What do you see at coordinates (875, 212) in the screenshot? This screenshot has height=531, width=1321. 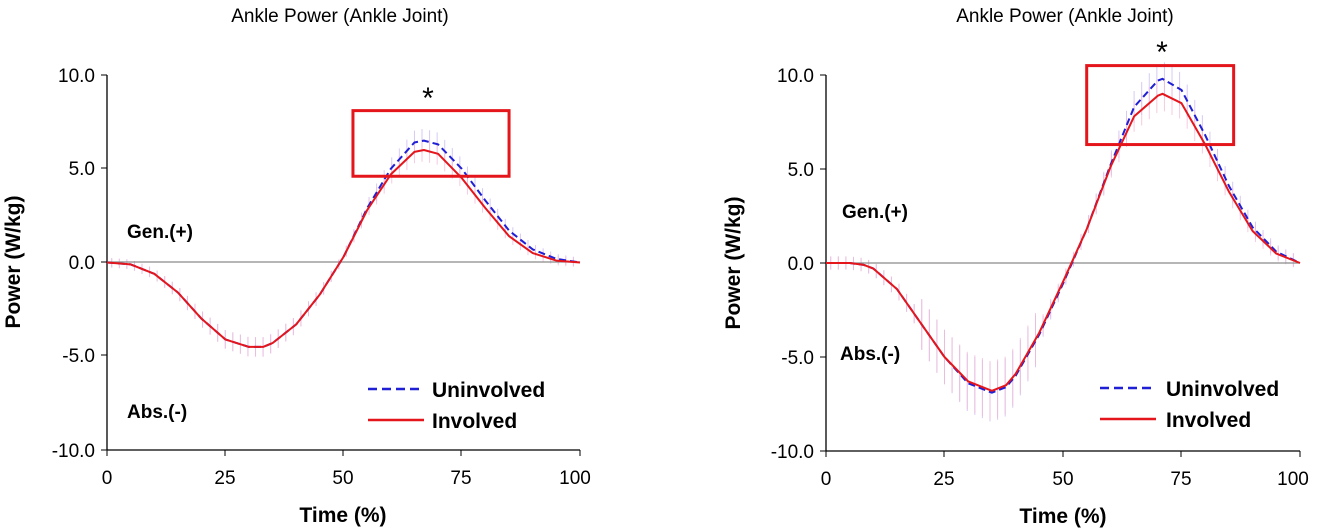 I see `chart-2-generation-label: Gen.(+)` at bounding box center [875, 212].